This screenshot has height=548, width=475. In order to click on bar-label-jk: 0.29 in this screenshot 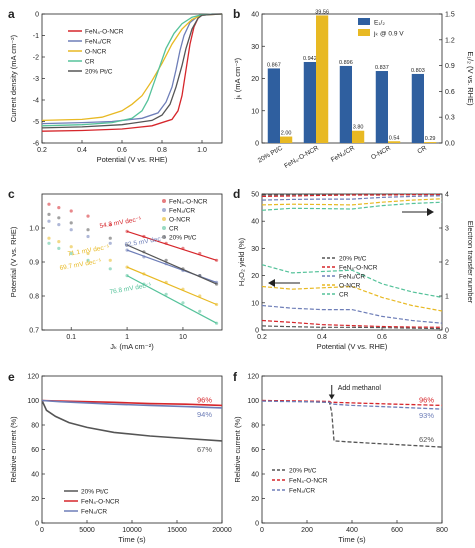, I will do `click(430, 139)`.